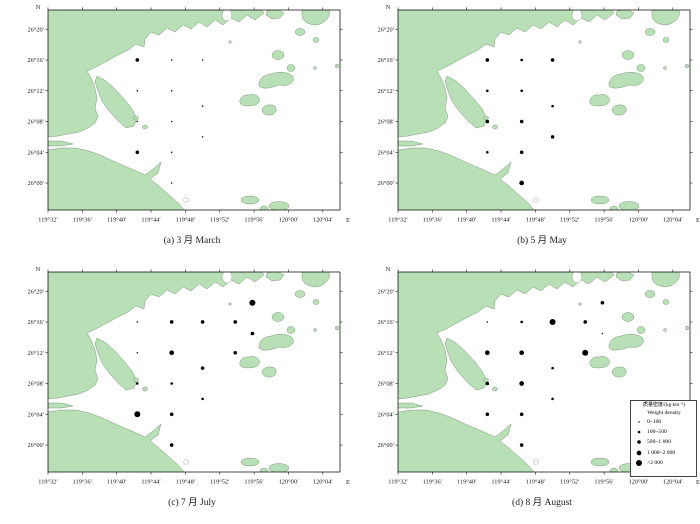 This screenshot has width=700, height=524. What do you see at coordinates (654, 422) in the screenshot?
I see `legend-class-label: 0~100` at bounding box center [654, 422].